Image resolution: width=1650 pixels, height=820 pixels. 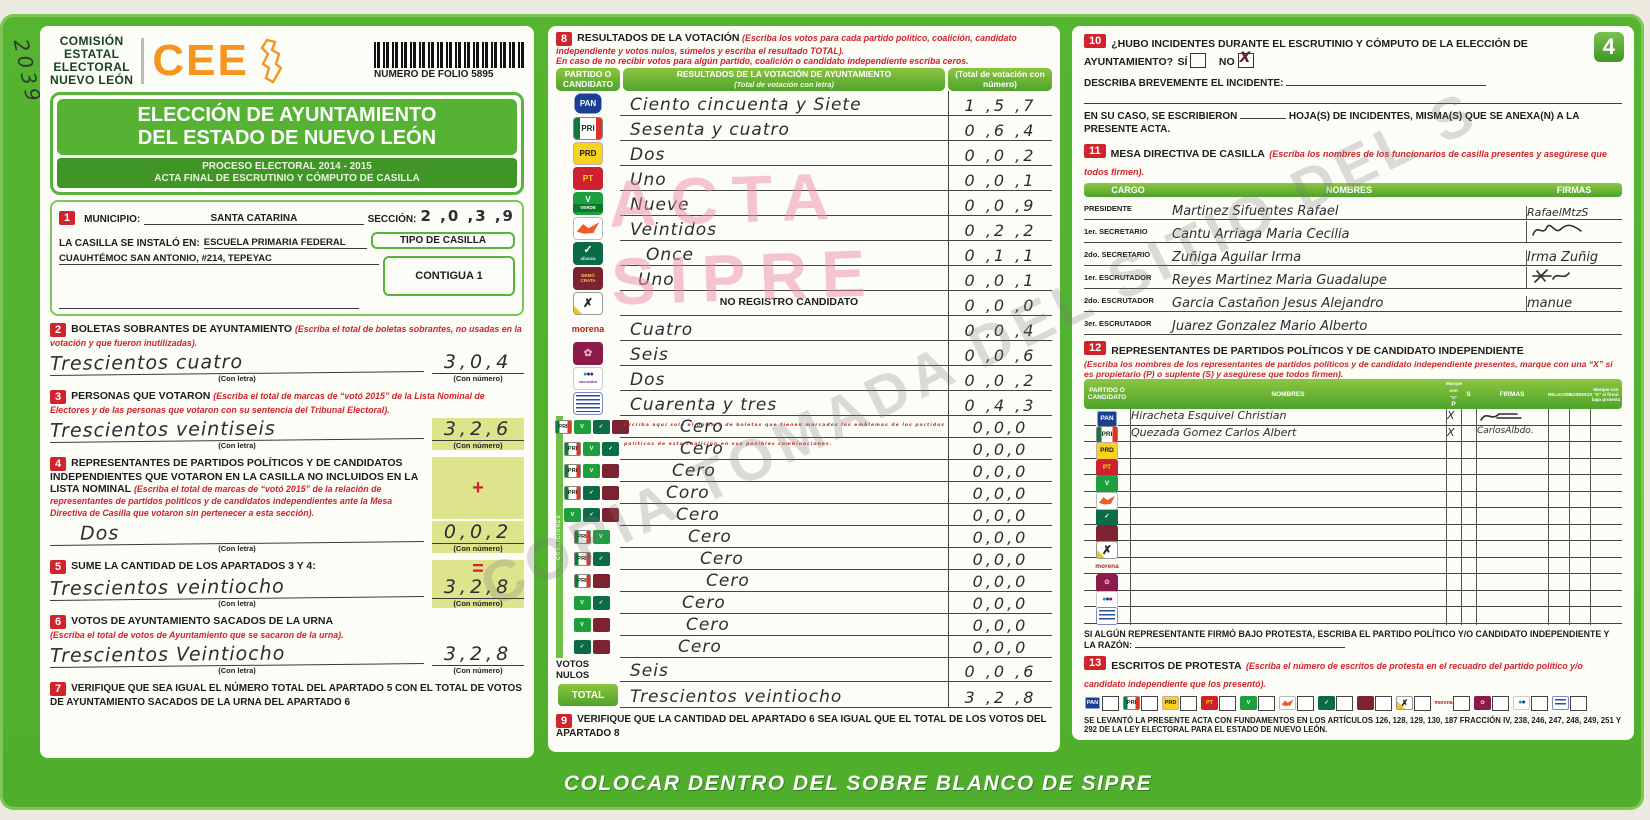 I want to click on rep-row-movimiento-ciudadano, so click(x=1353, y=500).